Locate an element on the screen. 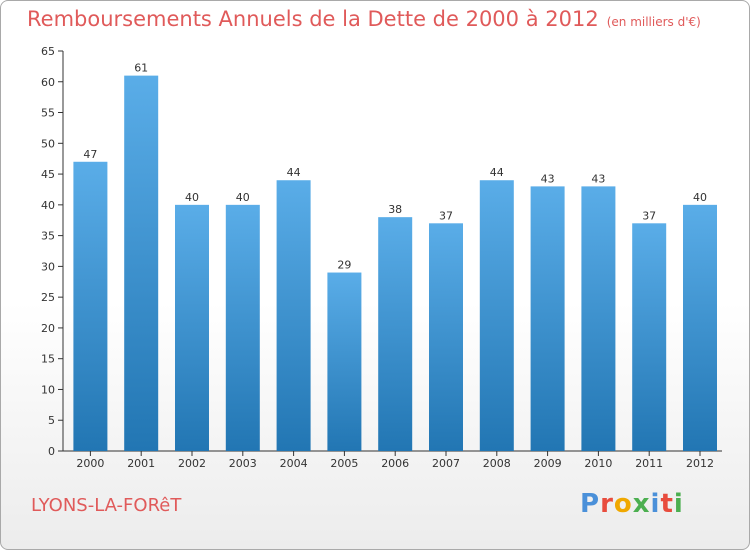  y-tick-label: 30 is located at coordinates (48, 266).